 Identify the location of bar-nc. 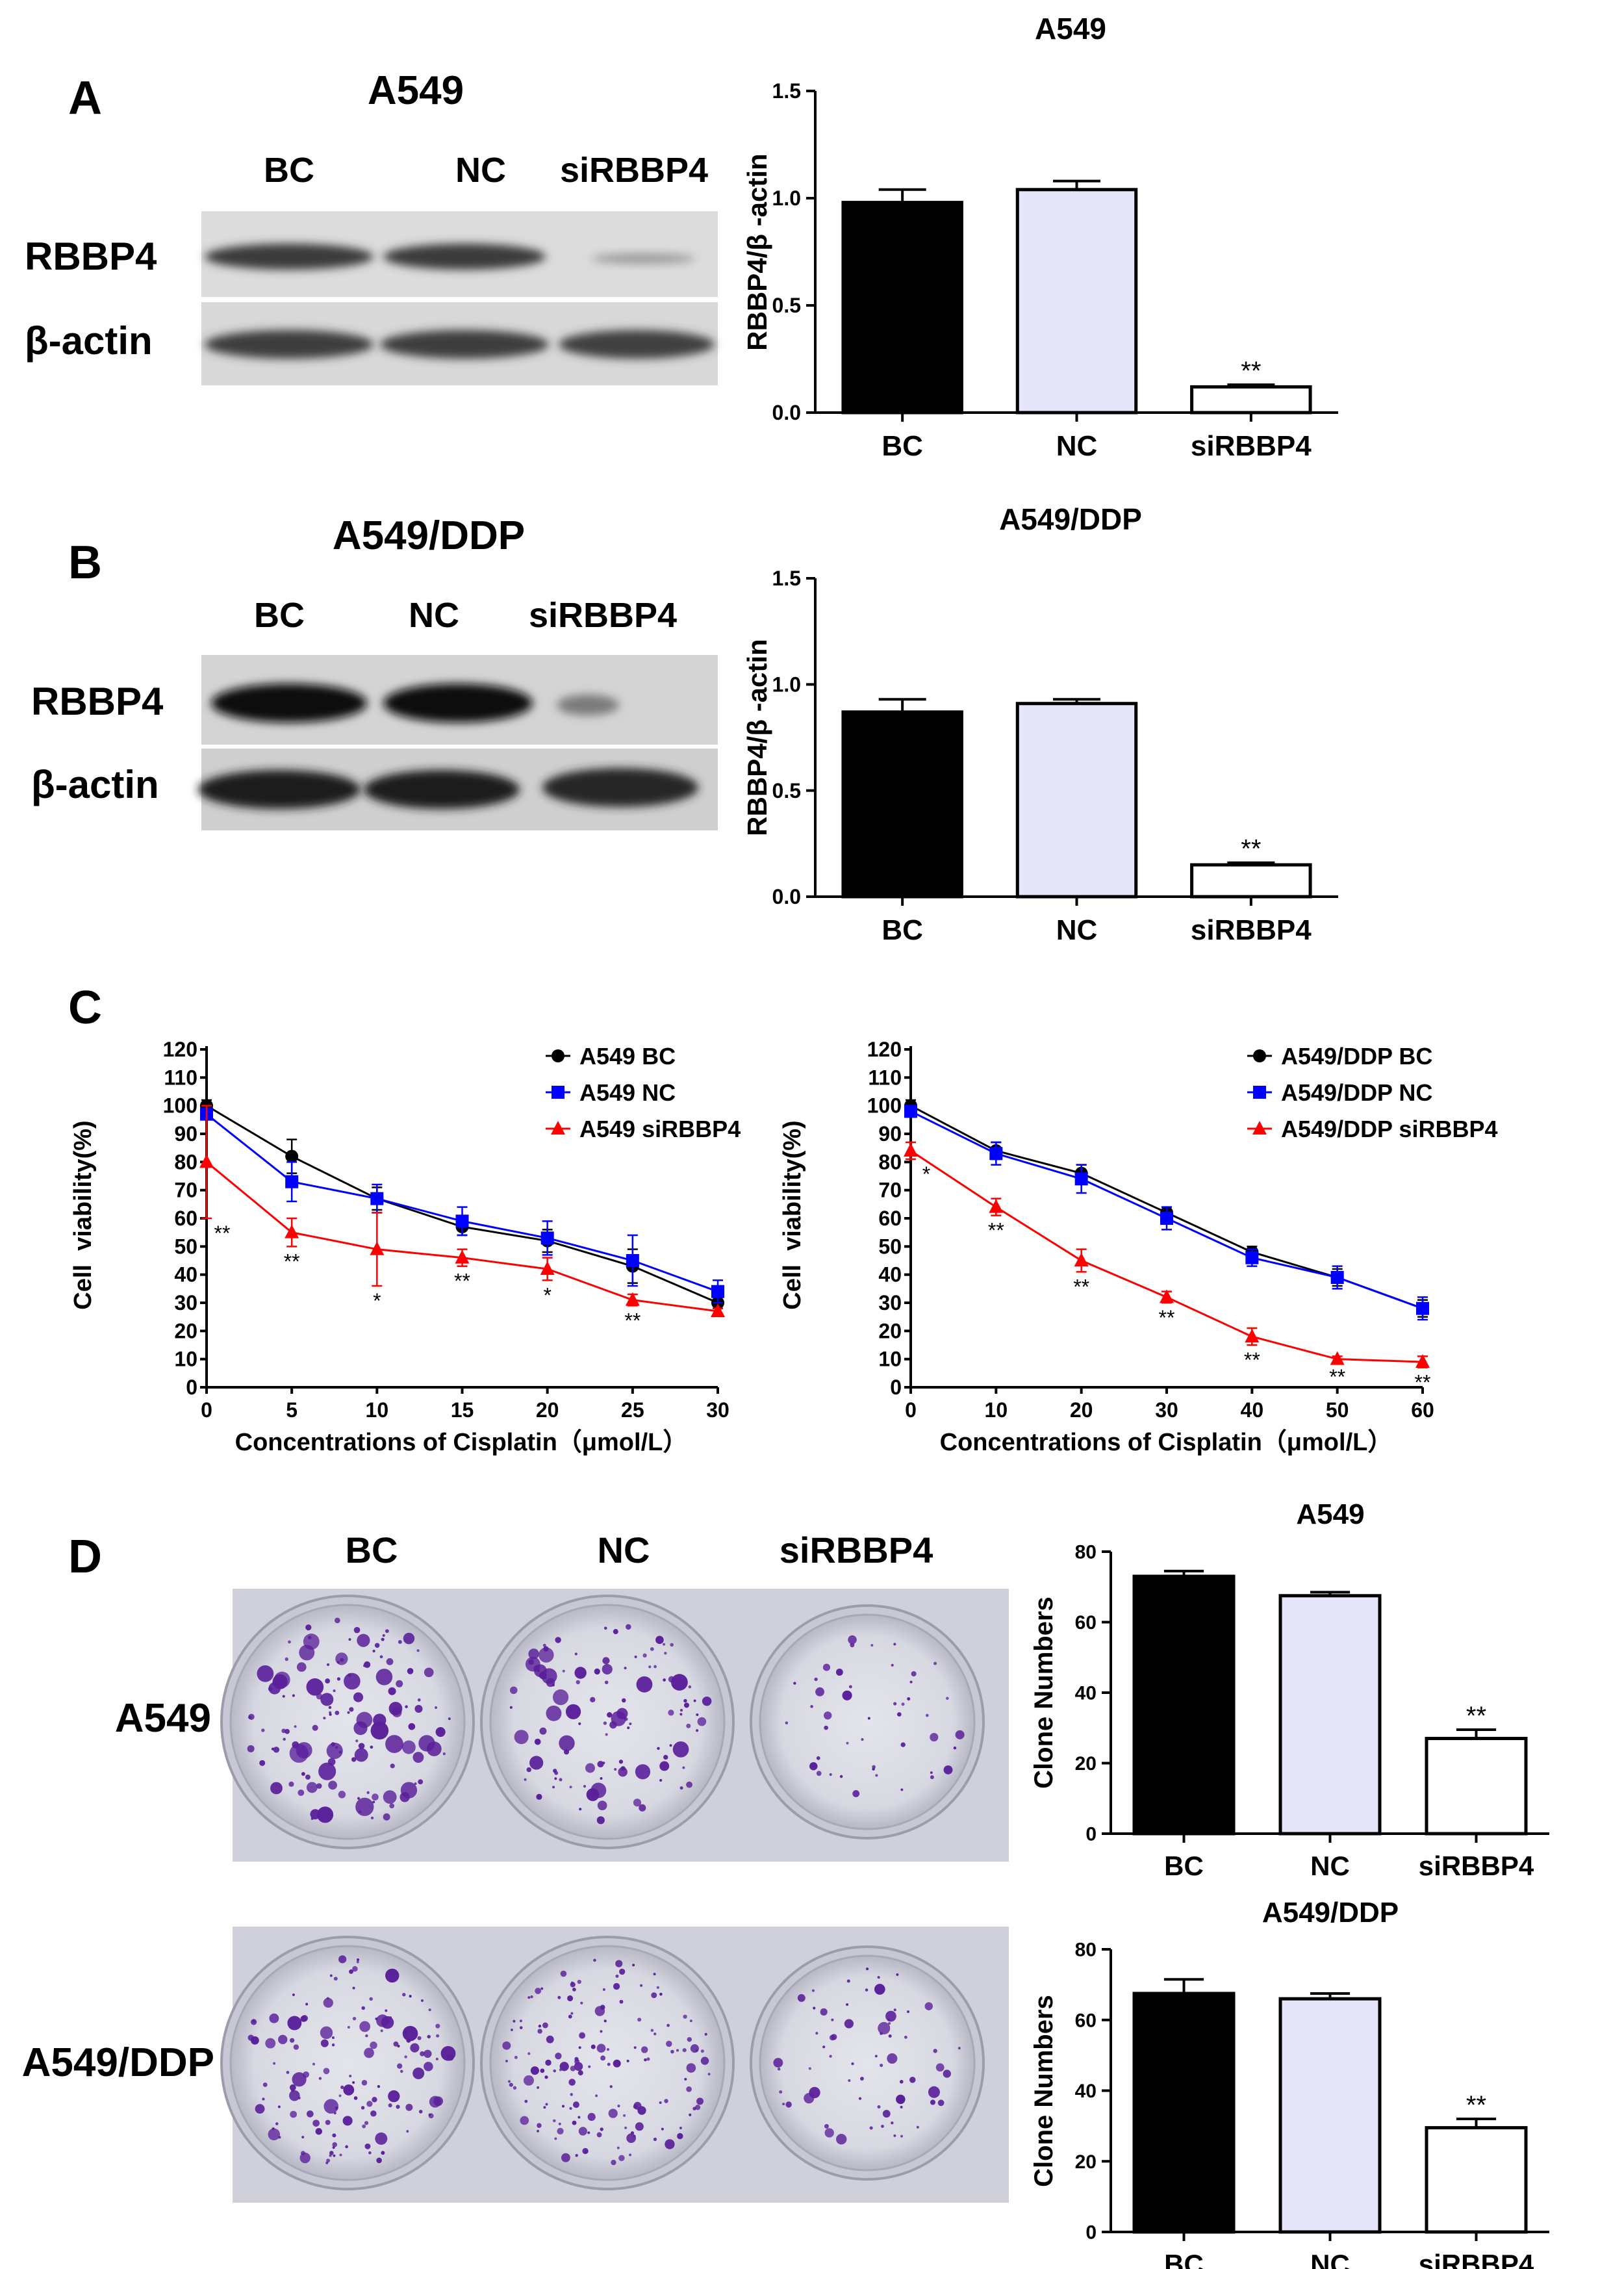
(1076, 801).